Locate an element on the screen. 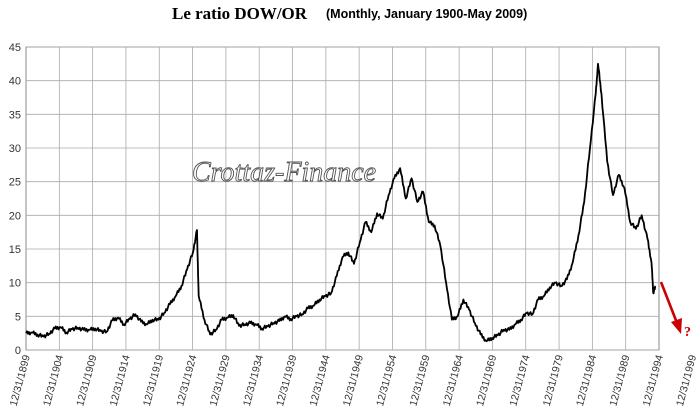 The width and height of the screenshot is (700, 419). x-tick-label: 12/31/1989 is located at coordinates (619, 381).